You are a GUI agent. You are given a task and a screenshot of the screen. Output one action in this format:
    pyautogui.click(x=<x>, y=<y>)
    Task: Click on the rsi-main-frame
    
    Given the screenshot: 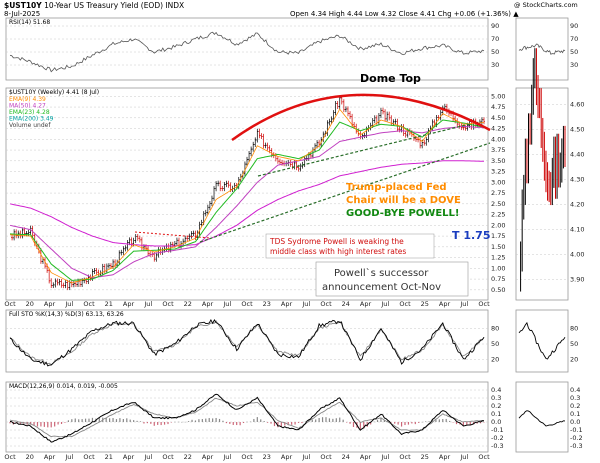 What is the action you would take?
    pyautogui.click(x=247, y=49)
    